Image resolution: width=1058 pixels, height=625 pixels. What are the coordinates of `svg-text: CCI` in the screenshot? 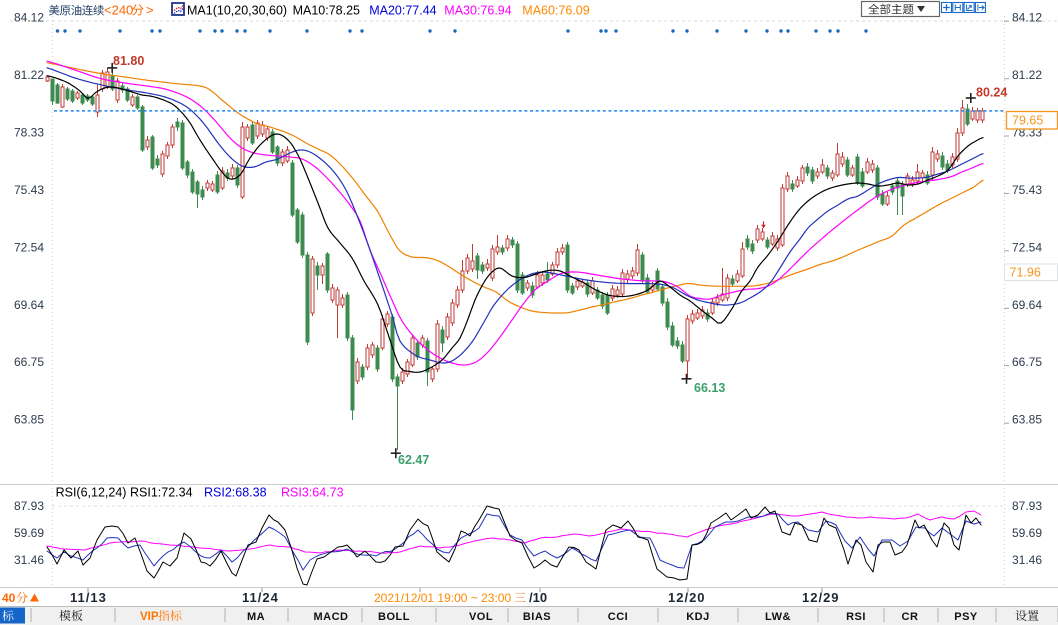 It's located at (618, 617).